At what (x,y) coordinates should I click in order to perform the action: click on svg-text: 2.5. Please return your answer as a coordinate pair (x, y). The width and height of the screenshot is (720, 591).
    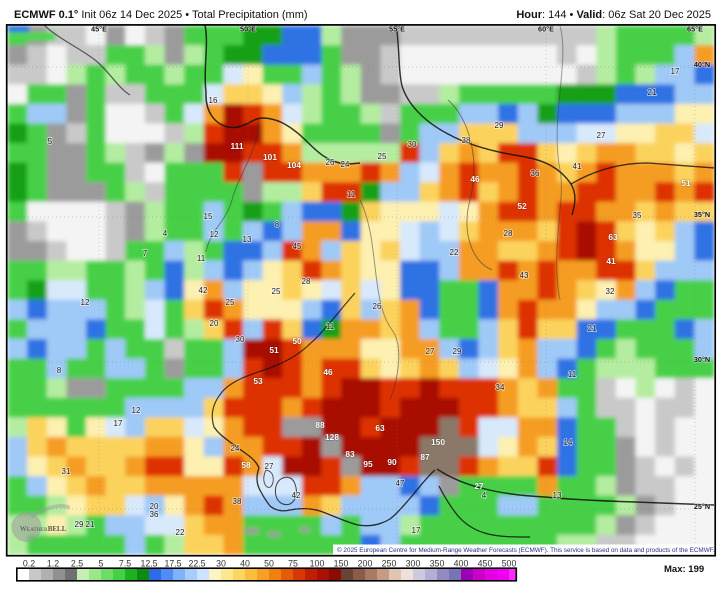
    Looking at the image, I should click on (77, 564).